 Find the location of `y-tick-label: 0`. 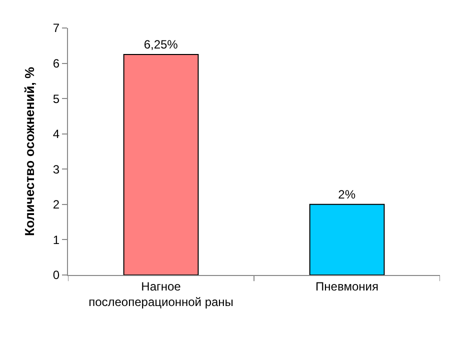

y-tick-label: 0 is located at coordinates (56, 275).